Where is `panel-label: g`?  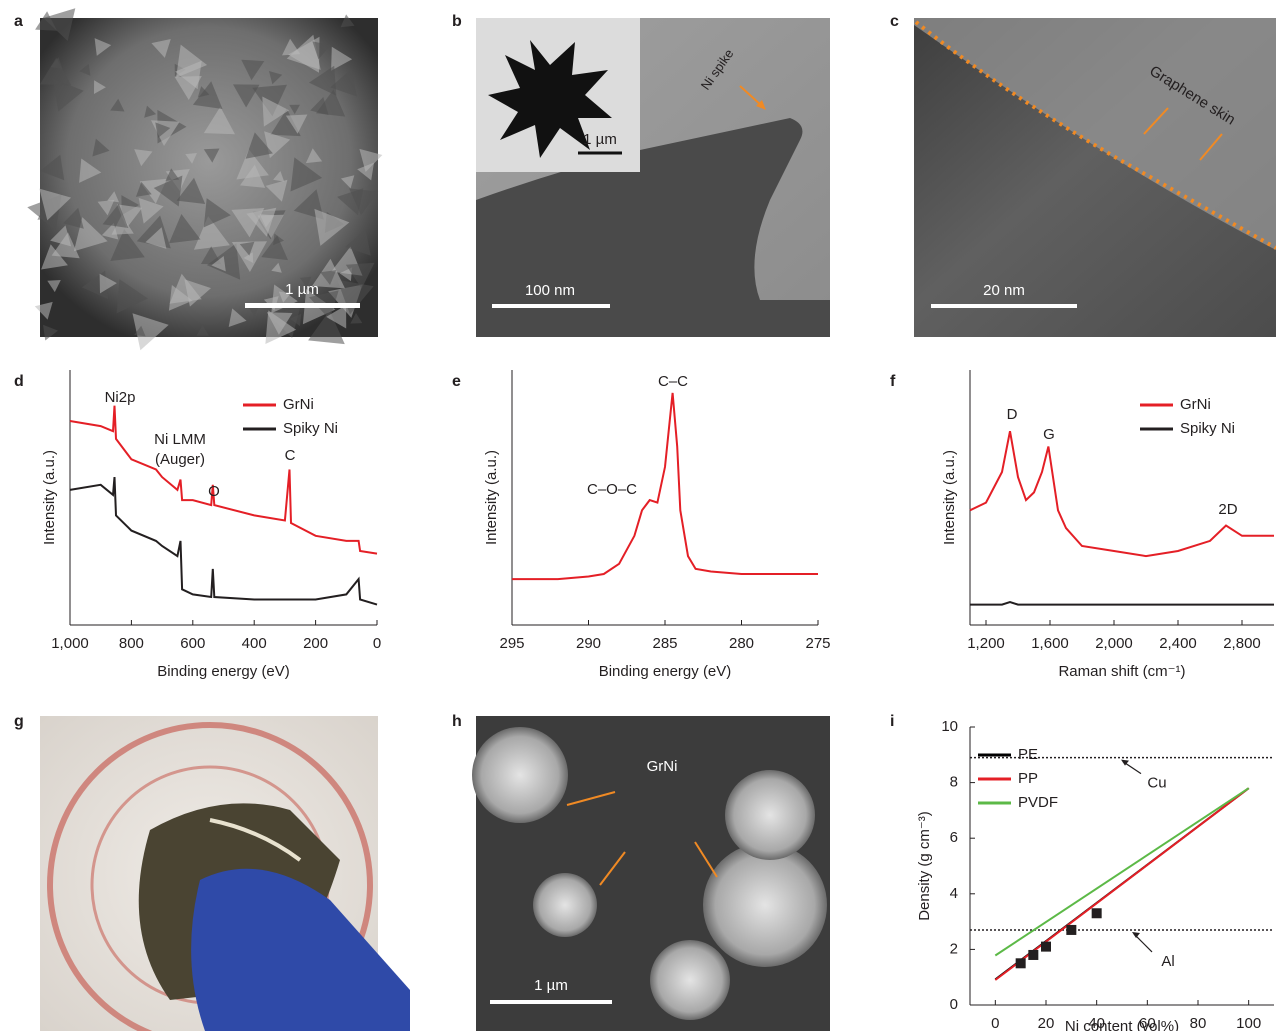
panel-label: g is located at coordinates (19, 721).